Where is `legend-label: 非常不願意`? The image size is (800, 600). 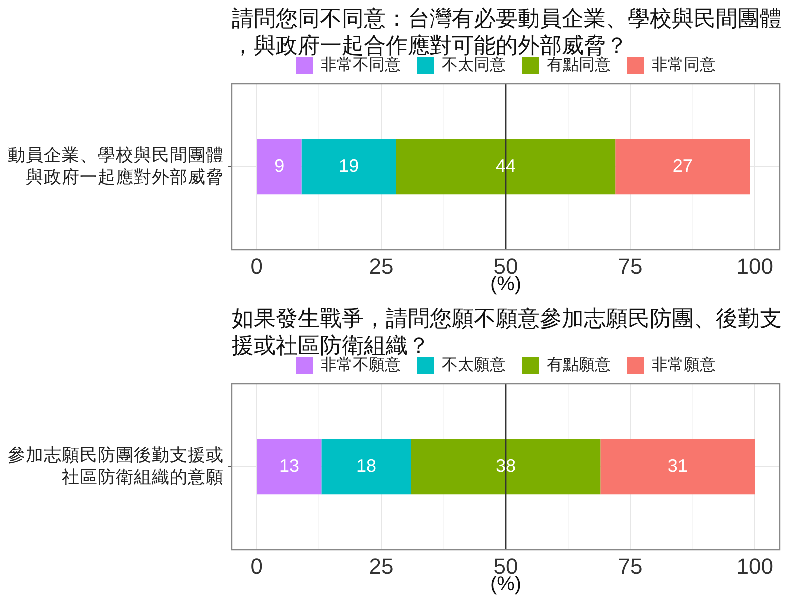
legend-label: 非常不願意 is located at coordinates (361, 365).